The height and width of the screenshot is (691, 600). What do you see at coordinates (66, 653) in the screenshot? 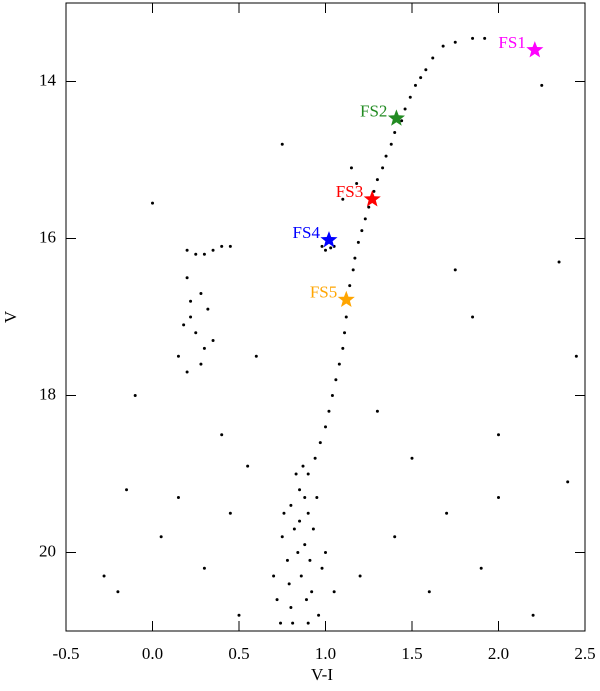
I see `x-tick-label: -0.5` at bounding box center [66, 653].